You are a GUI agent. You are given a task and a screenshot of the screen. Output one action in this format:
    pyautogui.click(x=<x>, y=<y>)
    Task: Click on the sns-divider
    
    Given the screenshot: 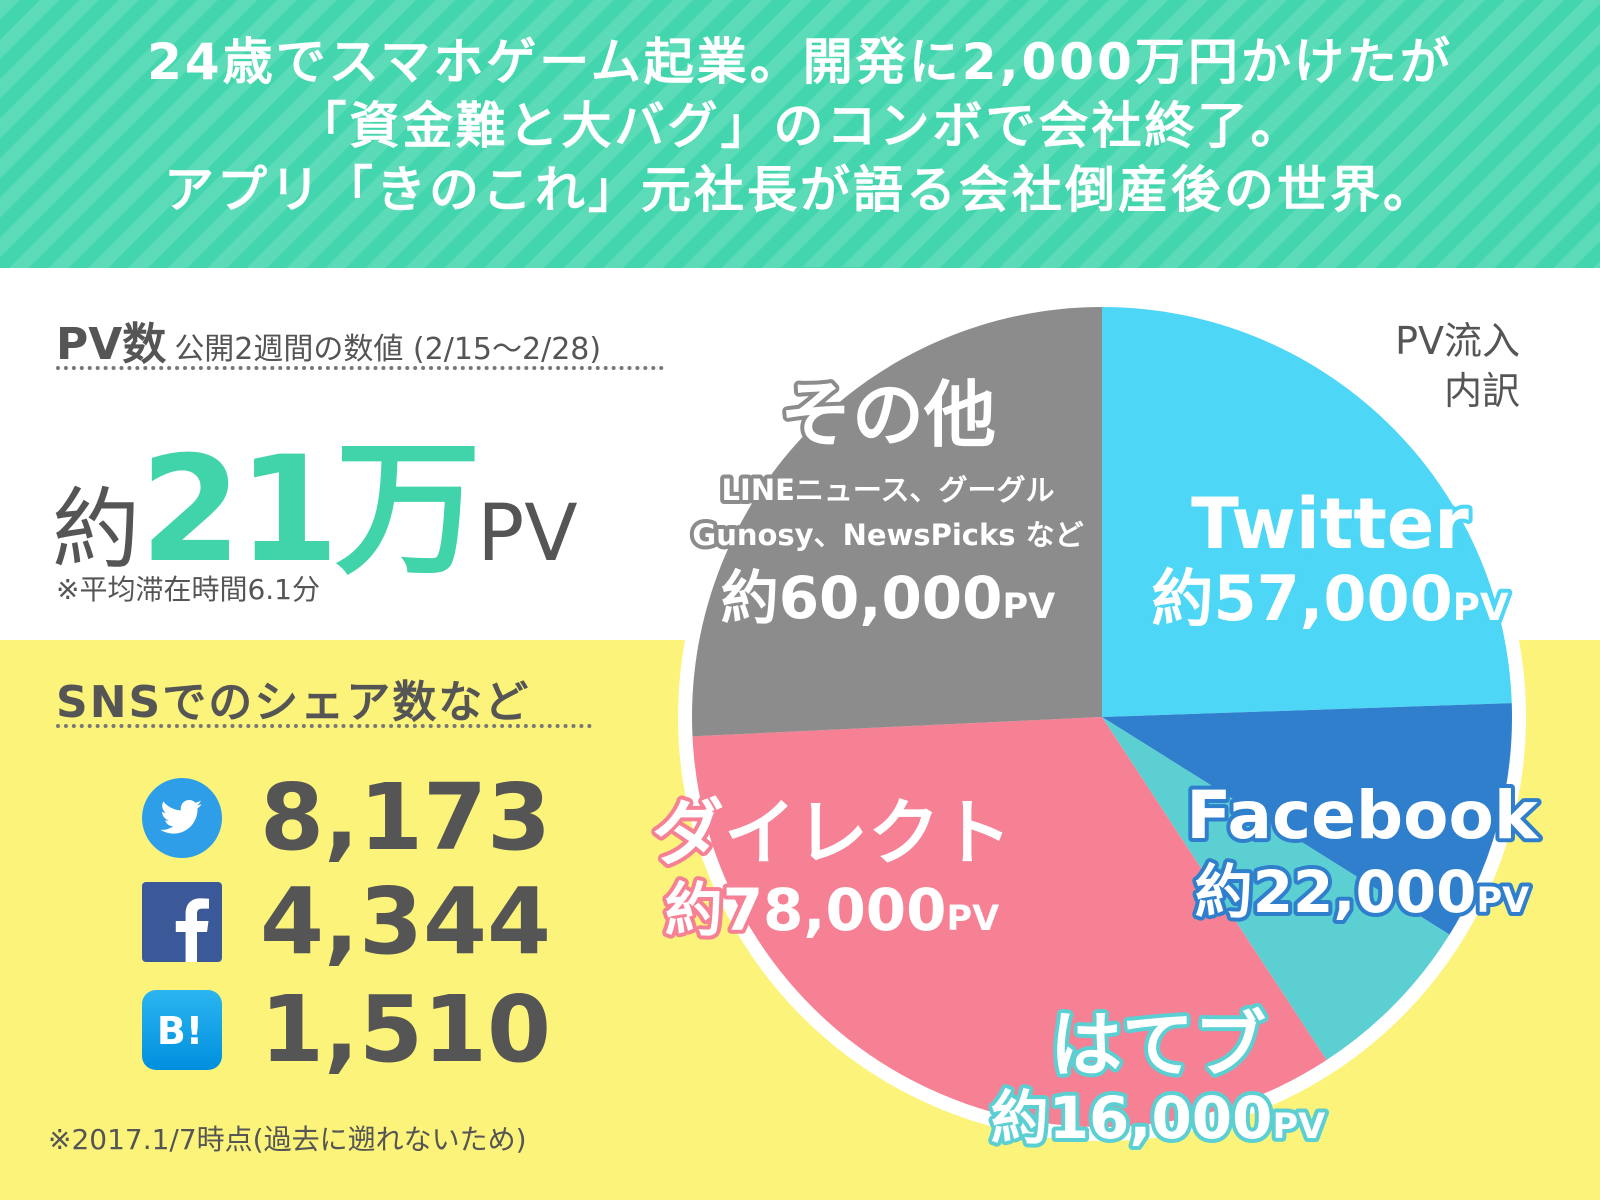 What is the action you would take?
    pyautogui.click(x=324, y=726)
    